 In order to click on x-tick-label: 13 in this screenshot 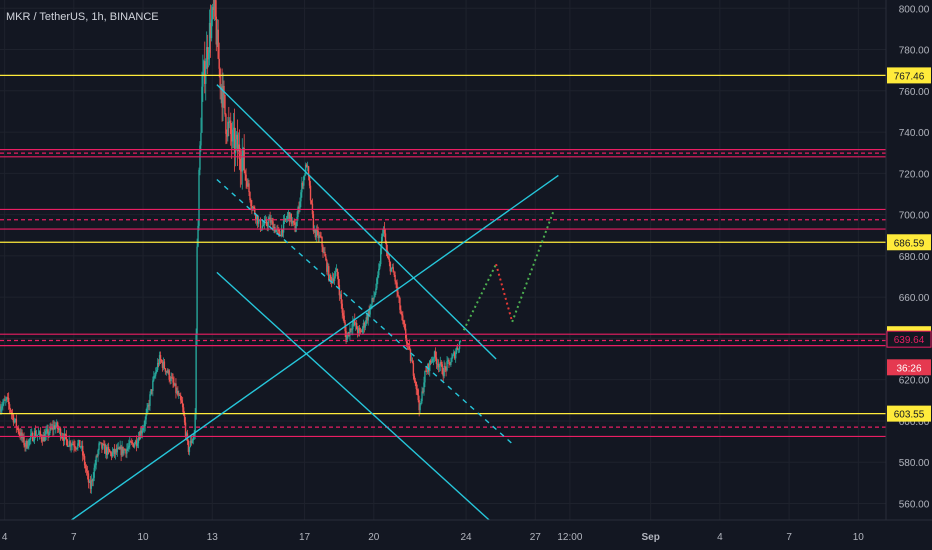, I will do `click(213, 537)`.